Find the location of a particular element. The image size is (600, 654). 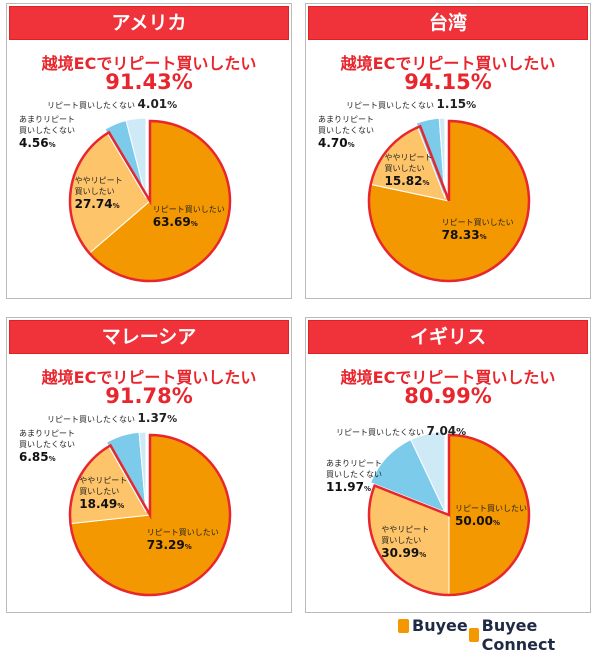

buyee-logo: Buyee is located at coordinates (433, 625).